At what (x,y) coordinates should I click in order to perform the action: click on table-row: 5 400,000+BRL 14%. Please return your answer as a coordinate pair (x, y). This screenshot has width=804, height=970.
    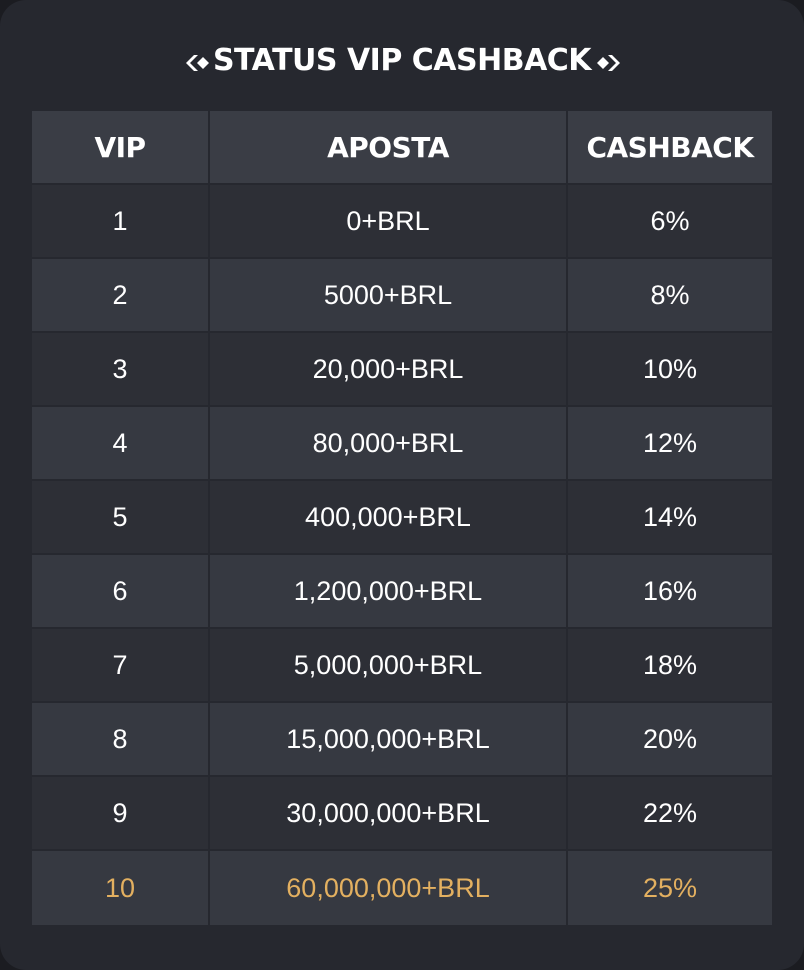
    Looking at the image, I should click on (402, 517).